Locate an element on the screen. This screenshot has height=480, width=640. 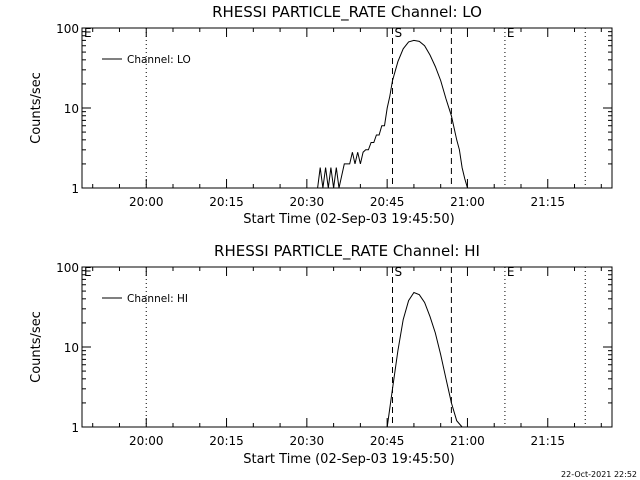
chart-1-y-tick-label: 100 is located at coordinates (67, 268).